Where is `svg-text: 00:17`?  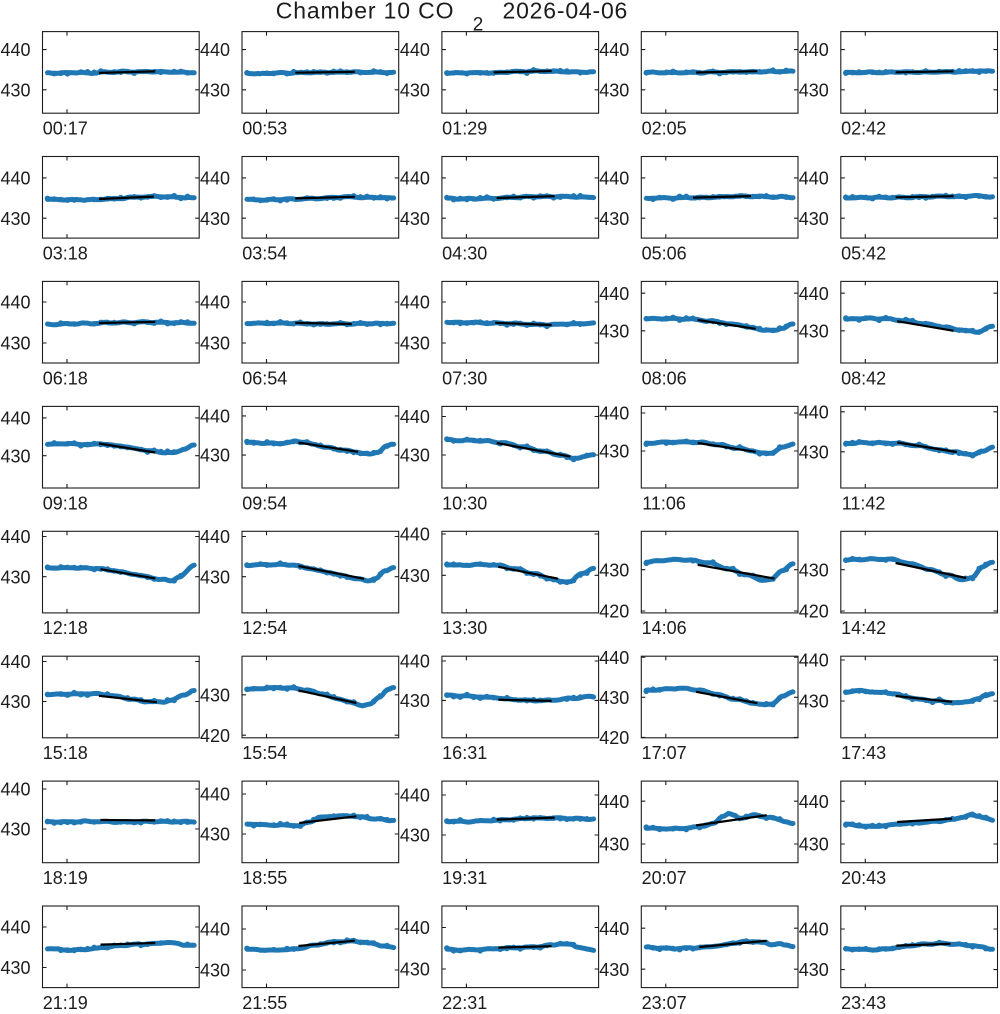
svg-text: 00:17 is located at coordinates (65, 129).